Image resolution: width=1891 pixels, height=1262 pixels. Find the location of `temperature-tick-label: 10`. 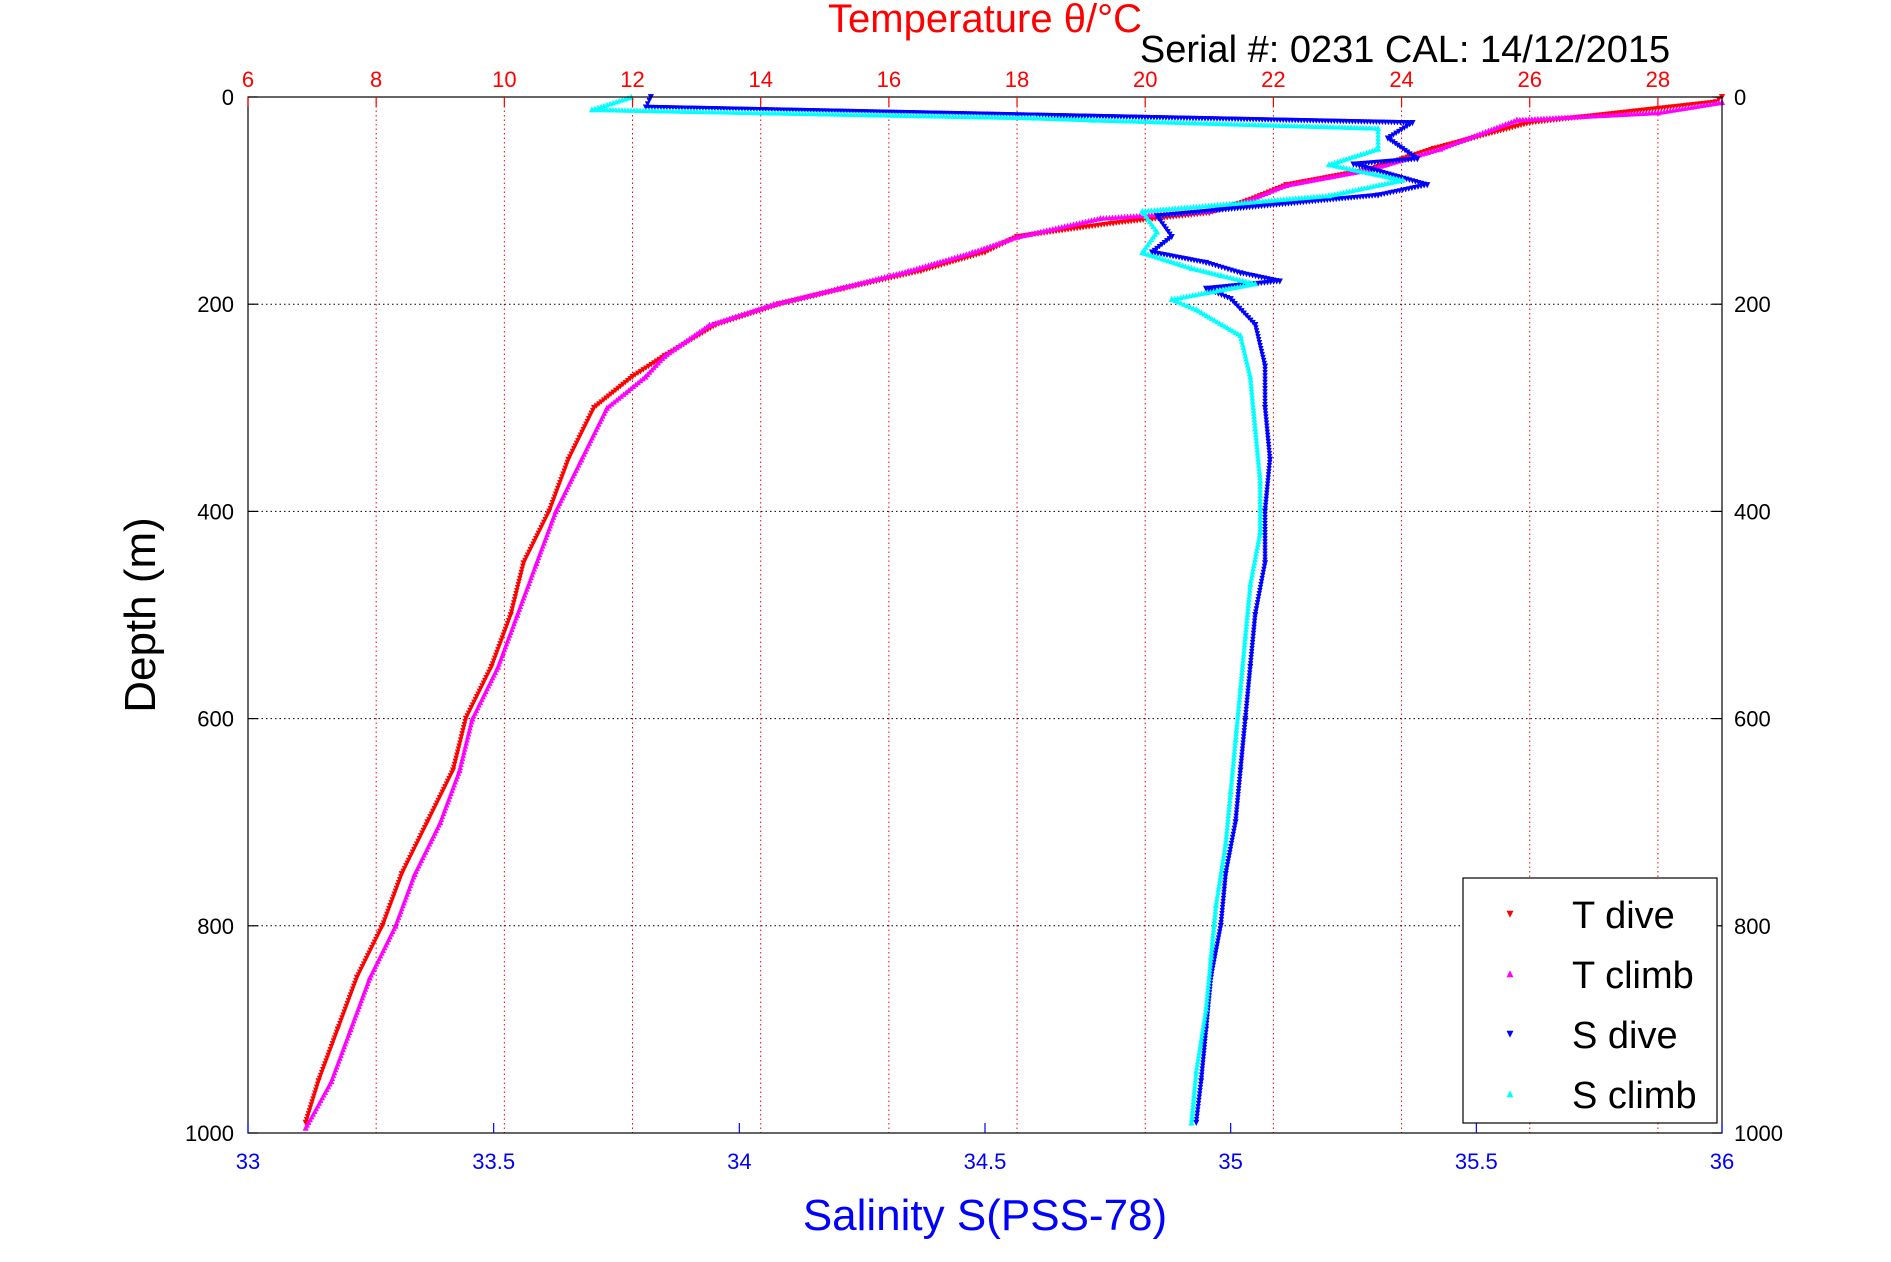

temperature-tick-label: 10 is located at coordinates (504, 79).